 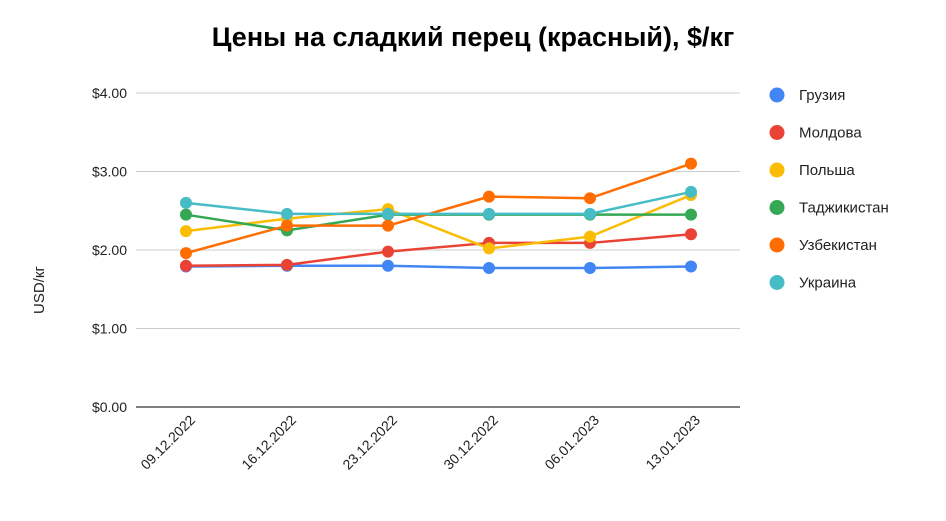 What do you see at coordinates (473, 37) in the screenshot?
I see `chart-title: Цены на сладкий перец (красный), $/кг` at bounding box center [473, 37].